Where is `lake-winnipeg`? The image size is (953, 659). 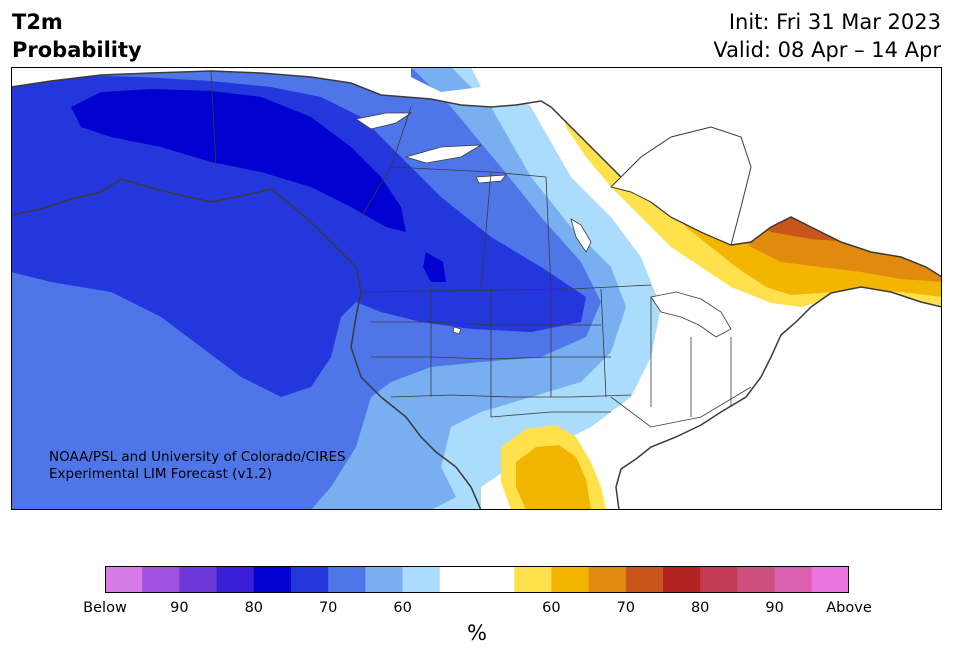 lake-winnipeg is located at coordinates (581, 235).